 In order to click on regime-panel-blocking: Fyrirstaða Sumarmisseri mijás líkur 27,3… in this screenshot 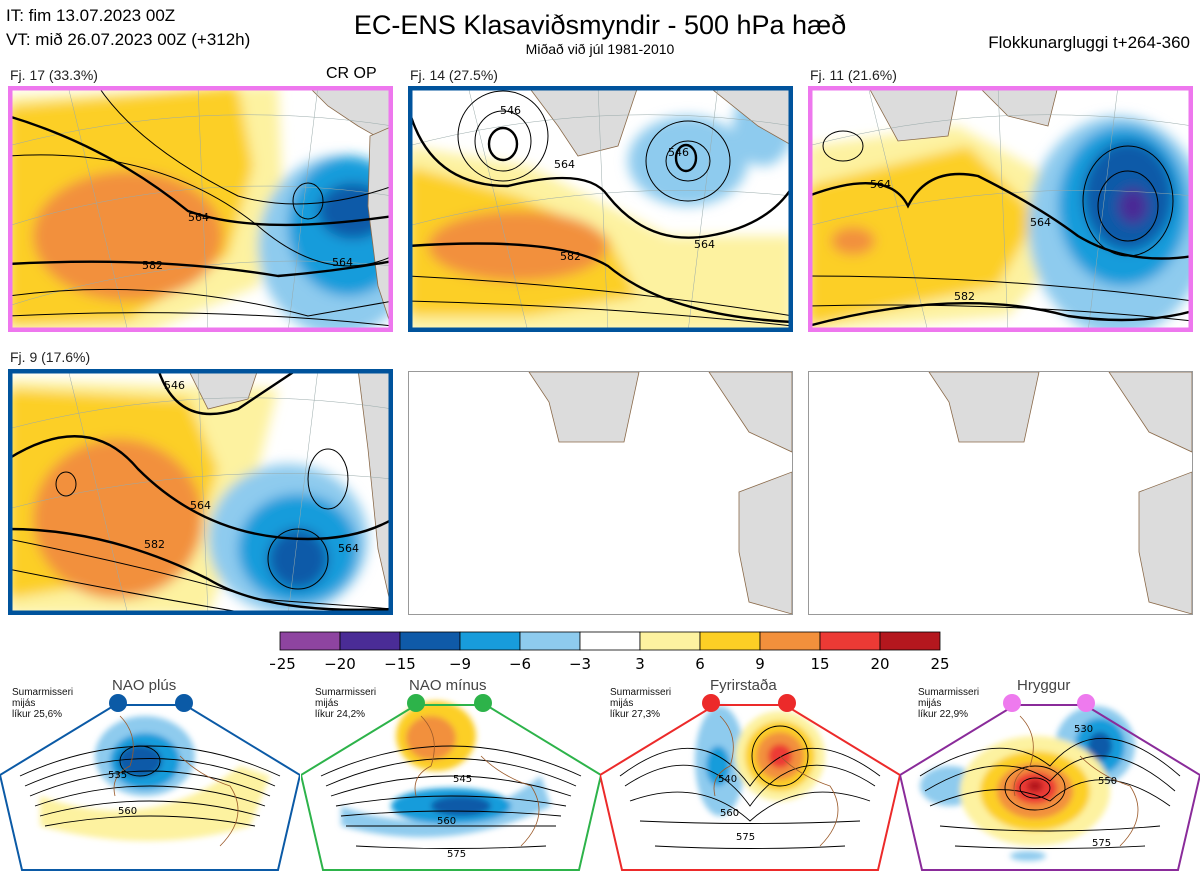, I will do `click(750, 773)`.